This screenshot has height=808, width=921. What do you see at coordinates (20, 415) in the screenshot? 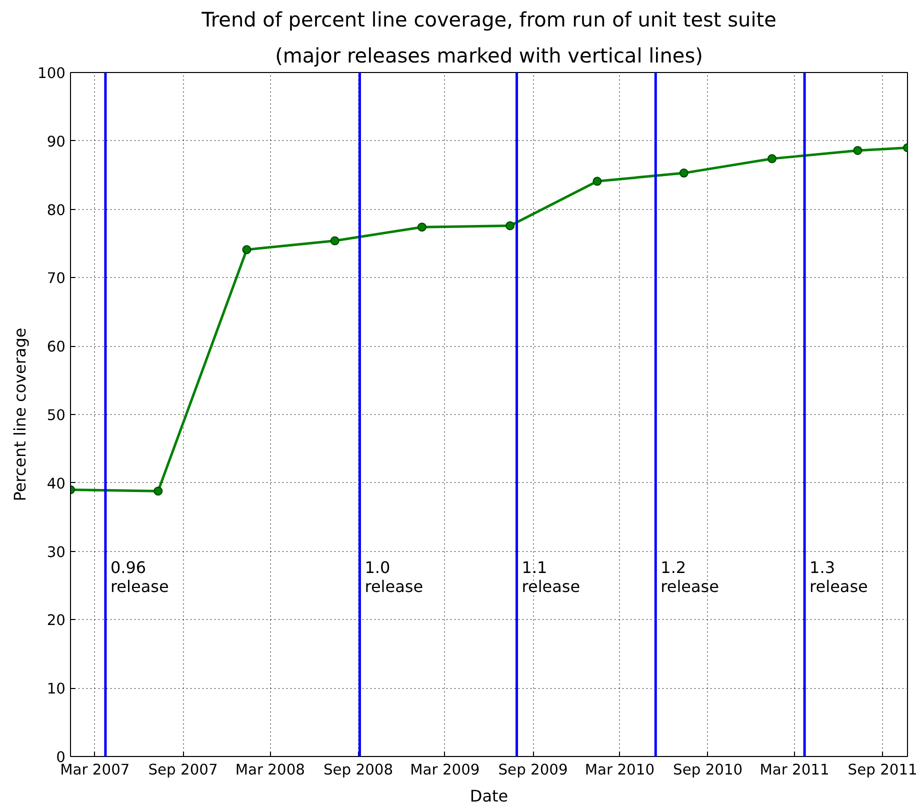
I see `y-axis-title: Percent line coverage` at bounding box center [20, 415].